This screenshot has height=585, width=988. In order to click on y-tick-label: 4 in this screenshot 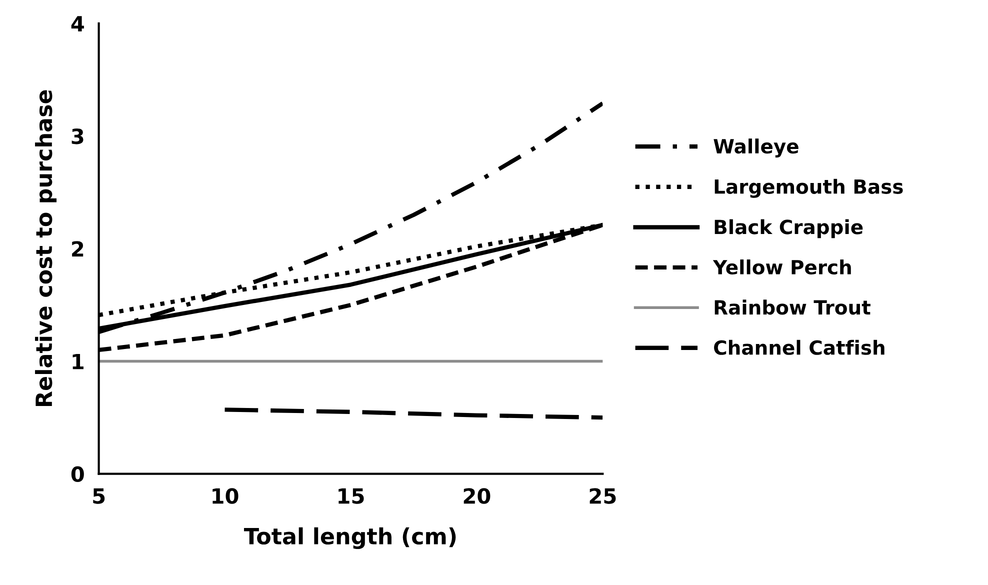, I will do `click(77, 24)`.